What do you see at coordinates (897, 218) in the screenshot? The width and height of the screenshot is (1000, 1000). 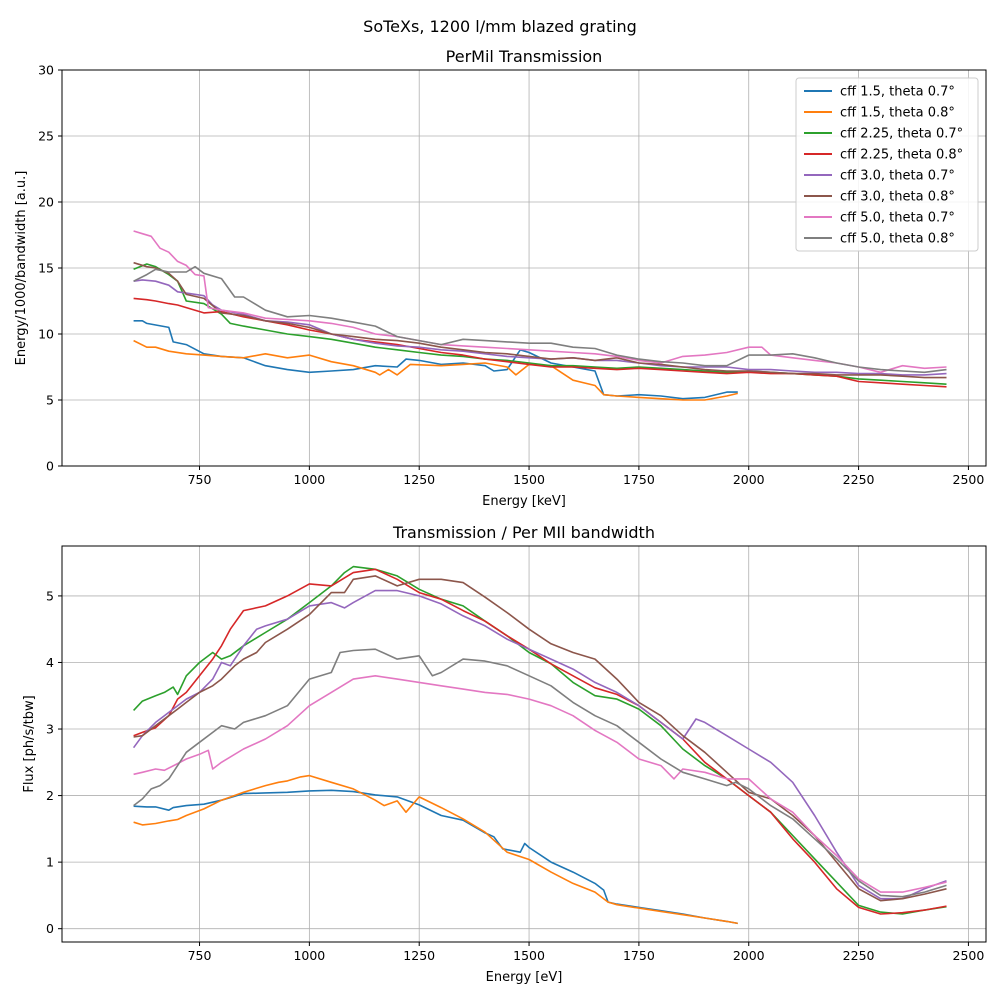 I see `legend-entry: cff 5.0, theta 0.7°` at bounding box center [897, 218].